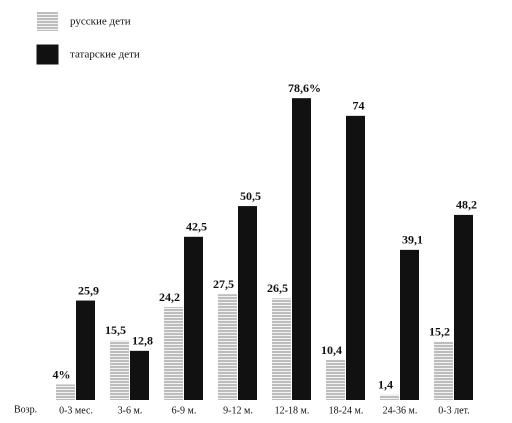 This screenshot has height=423, width=512. What do you see at coordinates (169, 297) in the screenshot?
I see `value-label: 24,2` at bounding box center [169, 297].